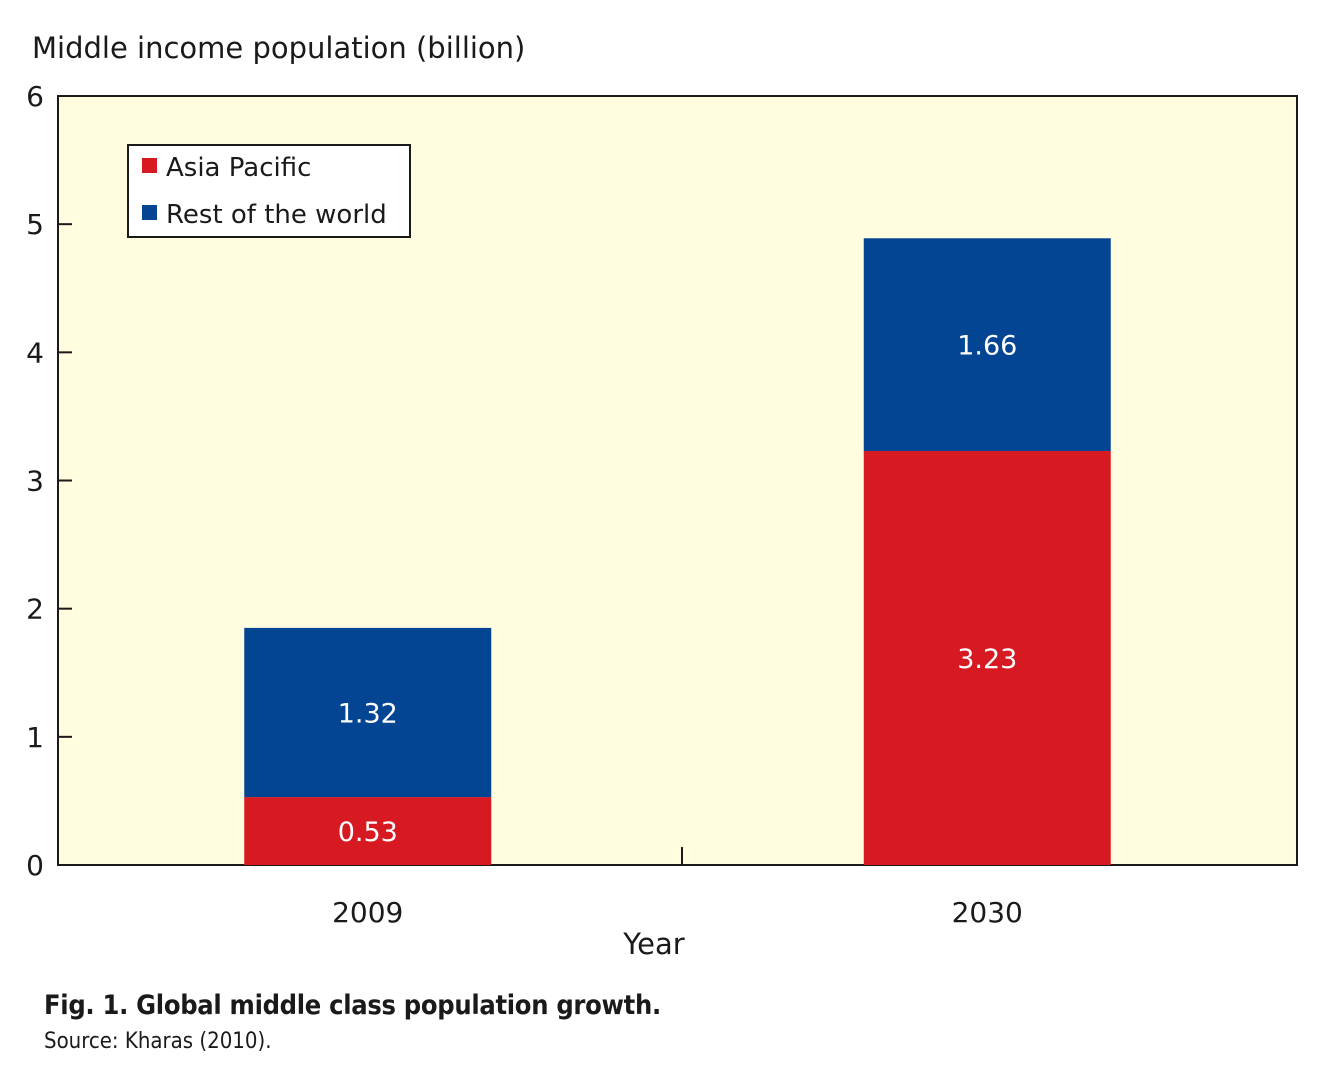  Describe the element at coordinates (35, 352) in the screenshot. I see `y-tick-label: 4` at that location.